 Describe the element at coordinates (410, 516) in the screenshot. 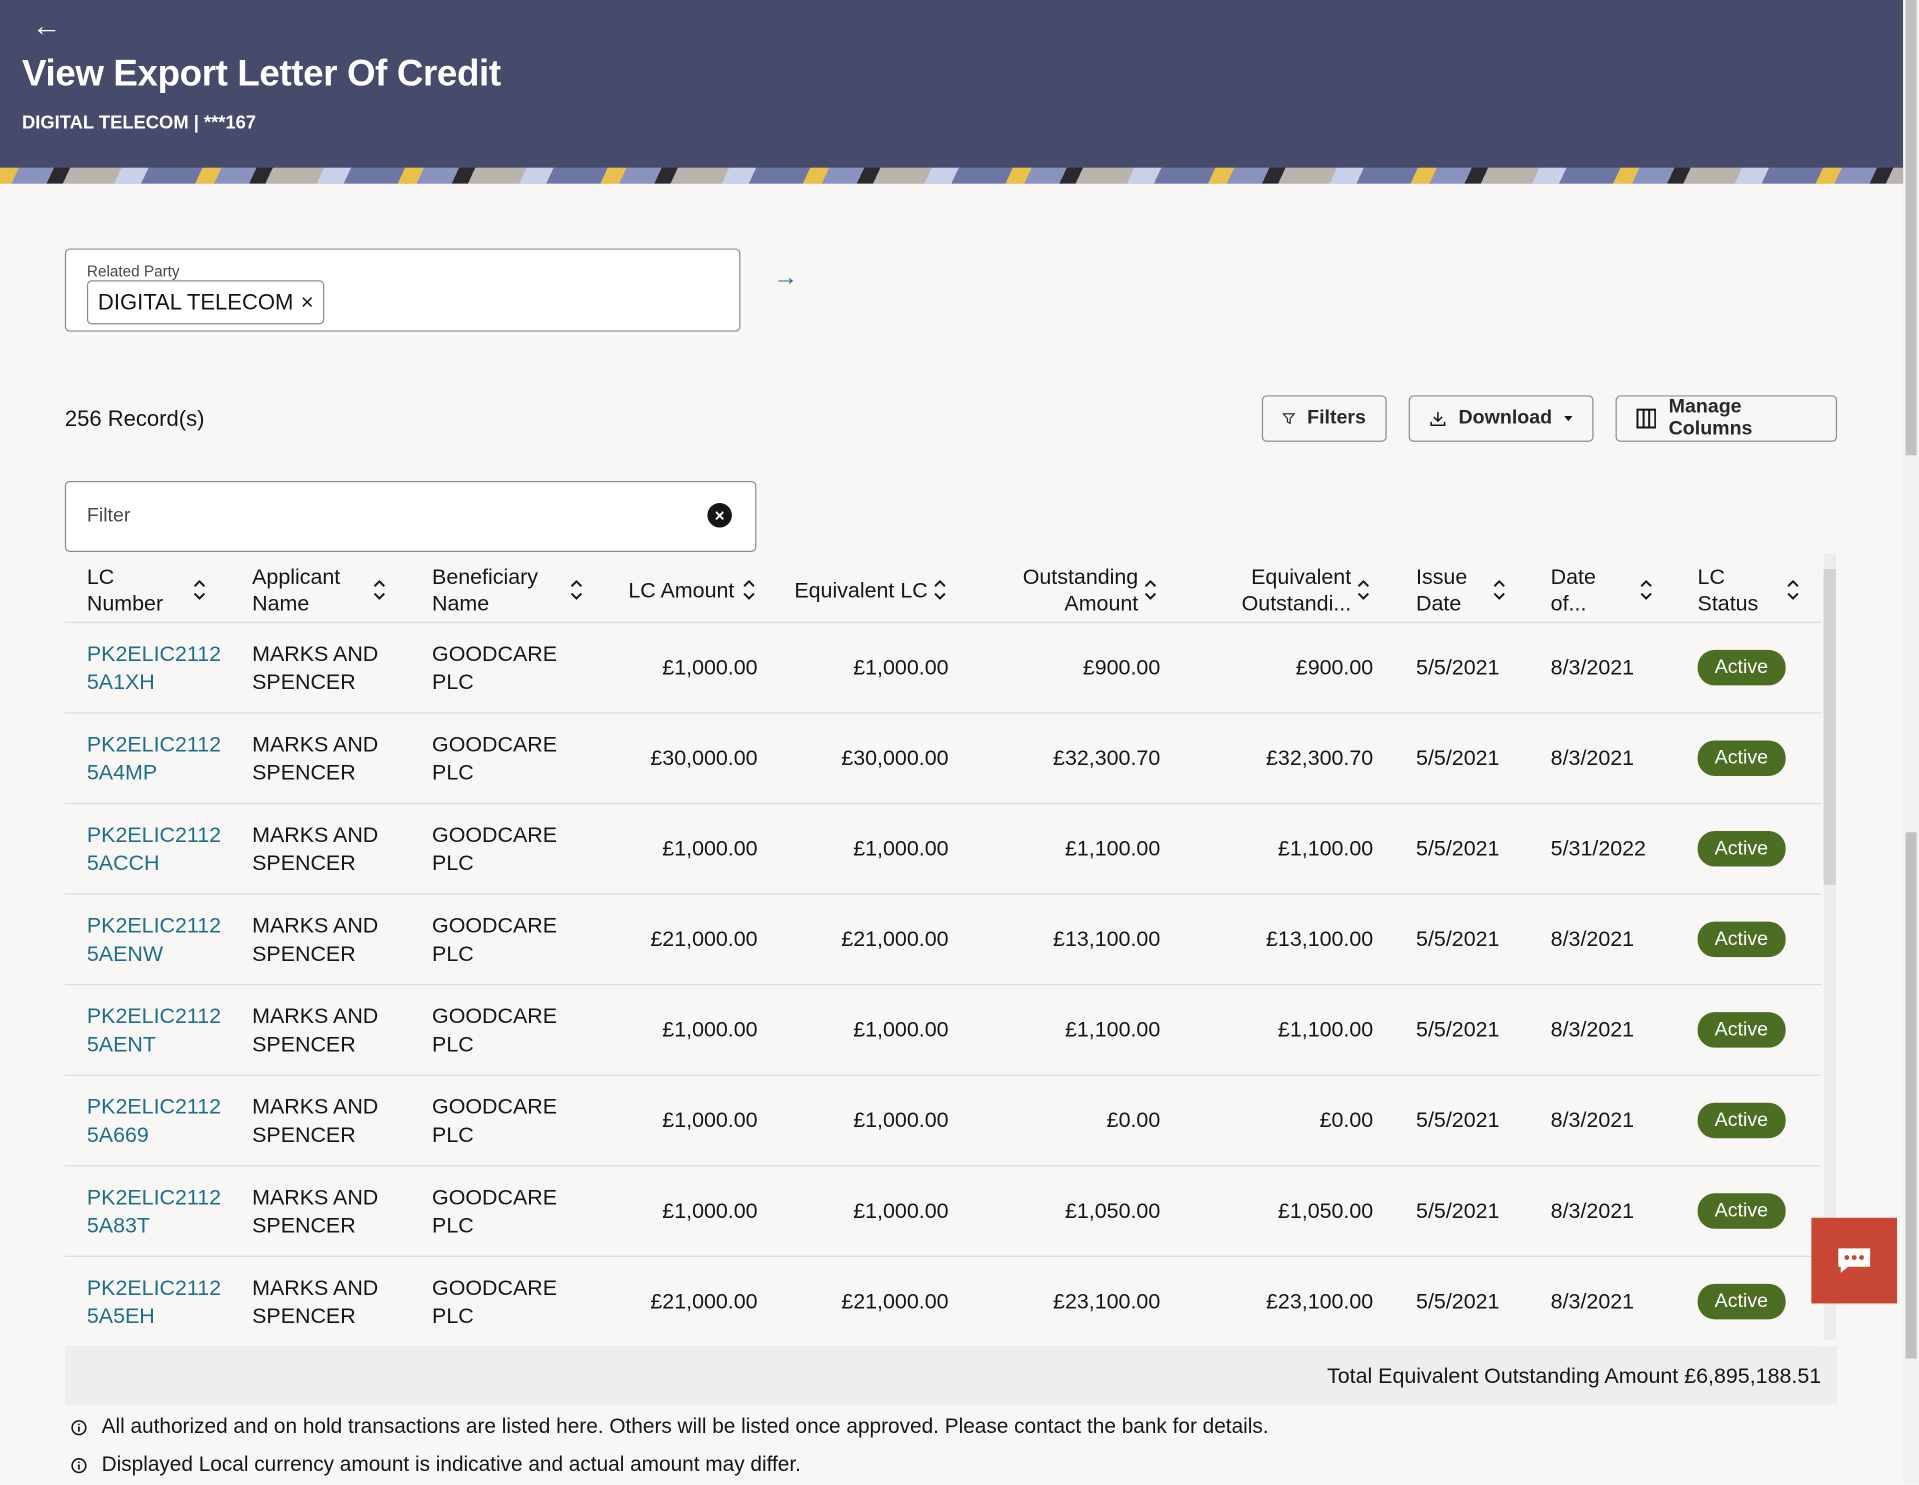

I see `filter-input: Filter ×` at that location.